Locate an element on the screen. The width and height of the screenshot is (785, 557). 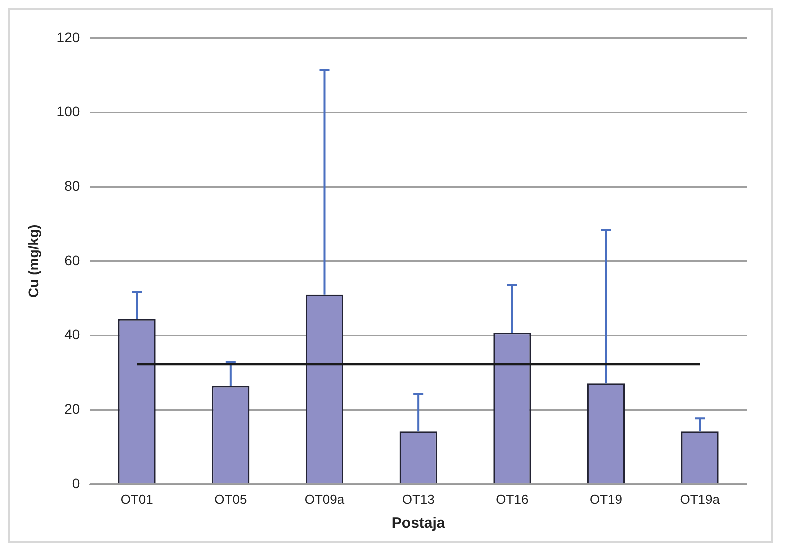
x-tick-label: OT05 is located at coordinates (231, 499).